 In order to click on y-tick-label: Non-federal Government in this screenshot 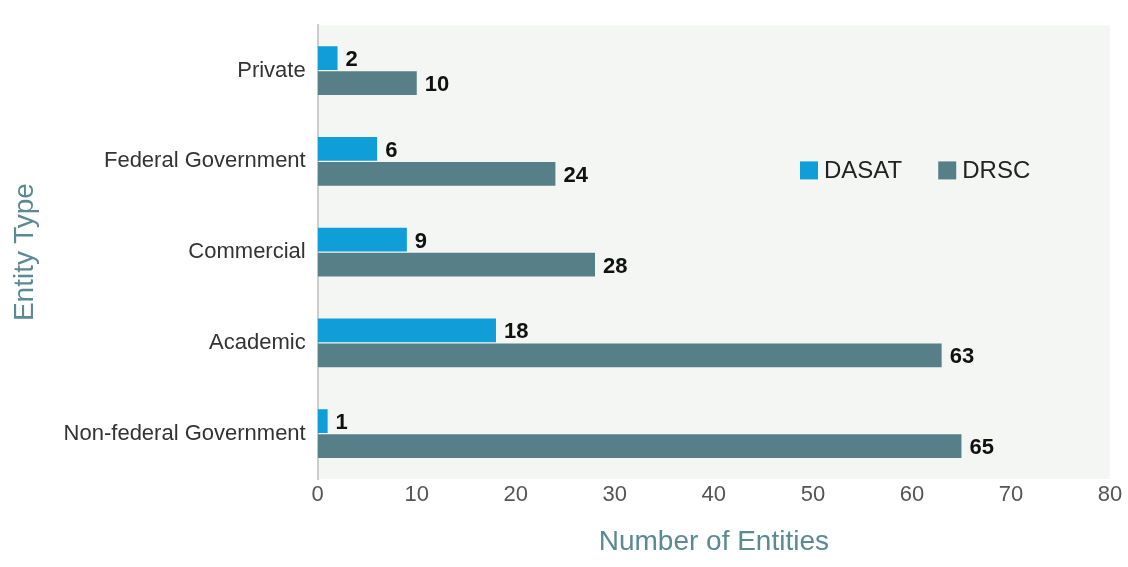, I will do `click(184, 432)`.